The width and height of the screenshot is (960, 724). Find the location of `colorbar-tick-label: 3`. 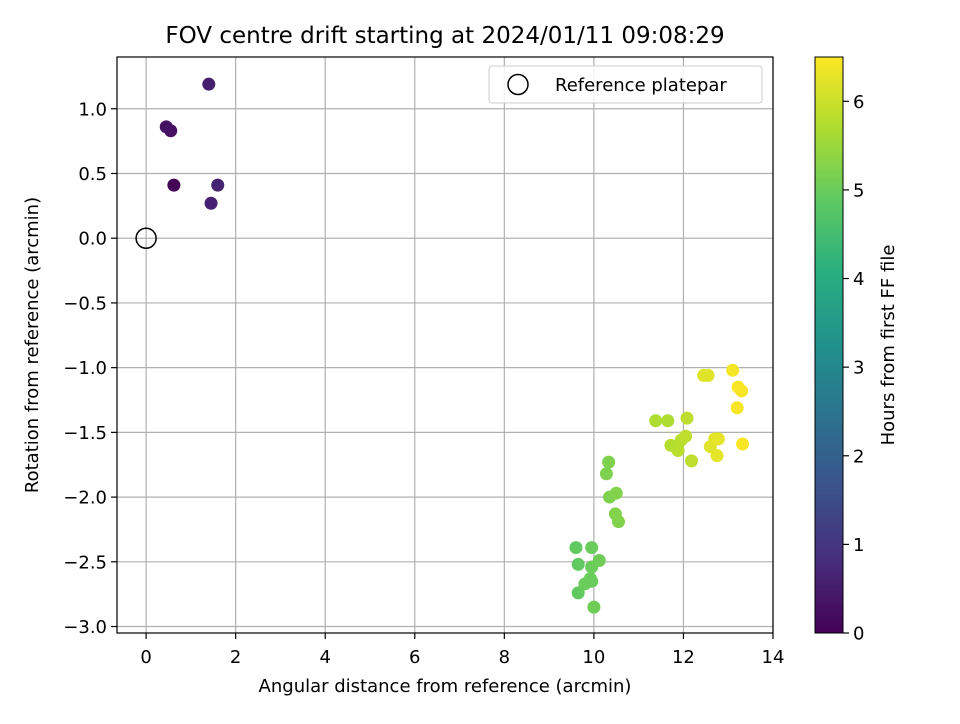

colorbar-tick-label: 3 is located at coordinates (858, 368).